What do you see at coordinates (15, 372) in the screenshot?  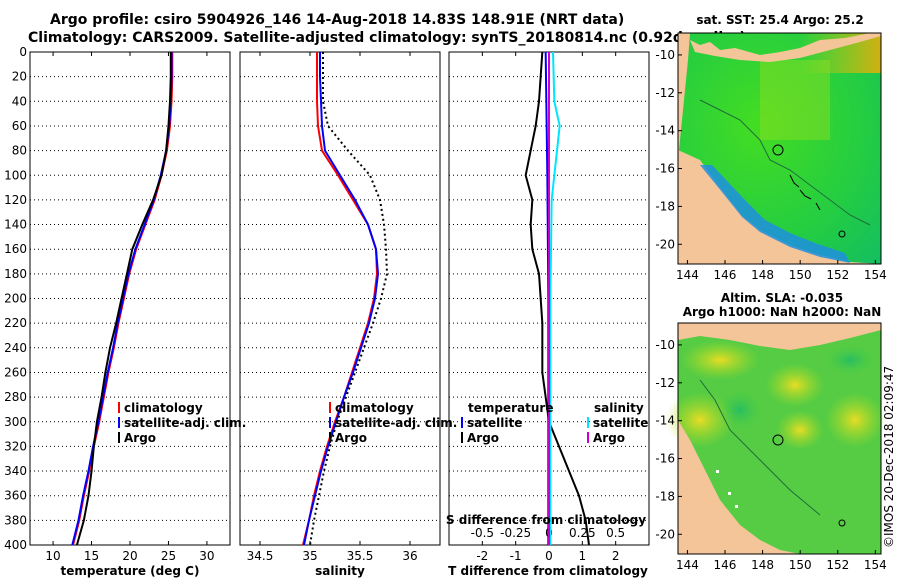 I see `depth-tick-label: 260` at bounding box center [15, 372].